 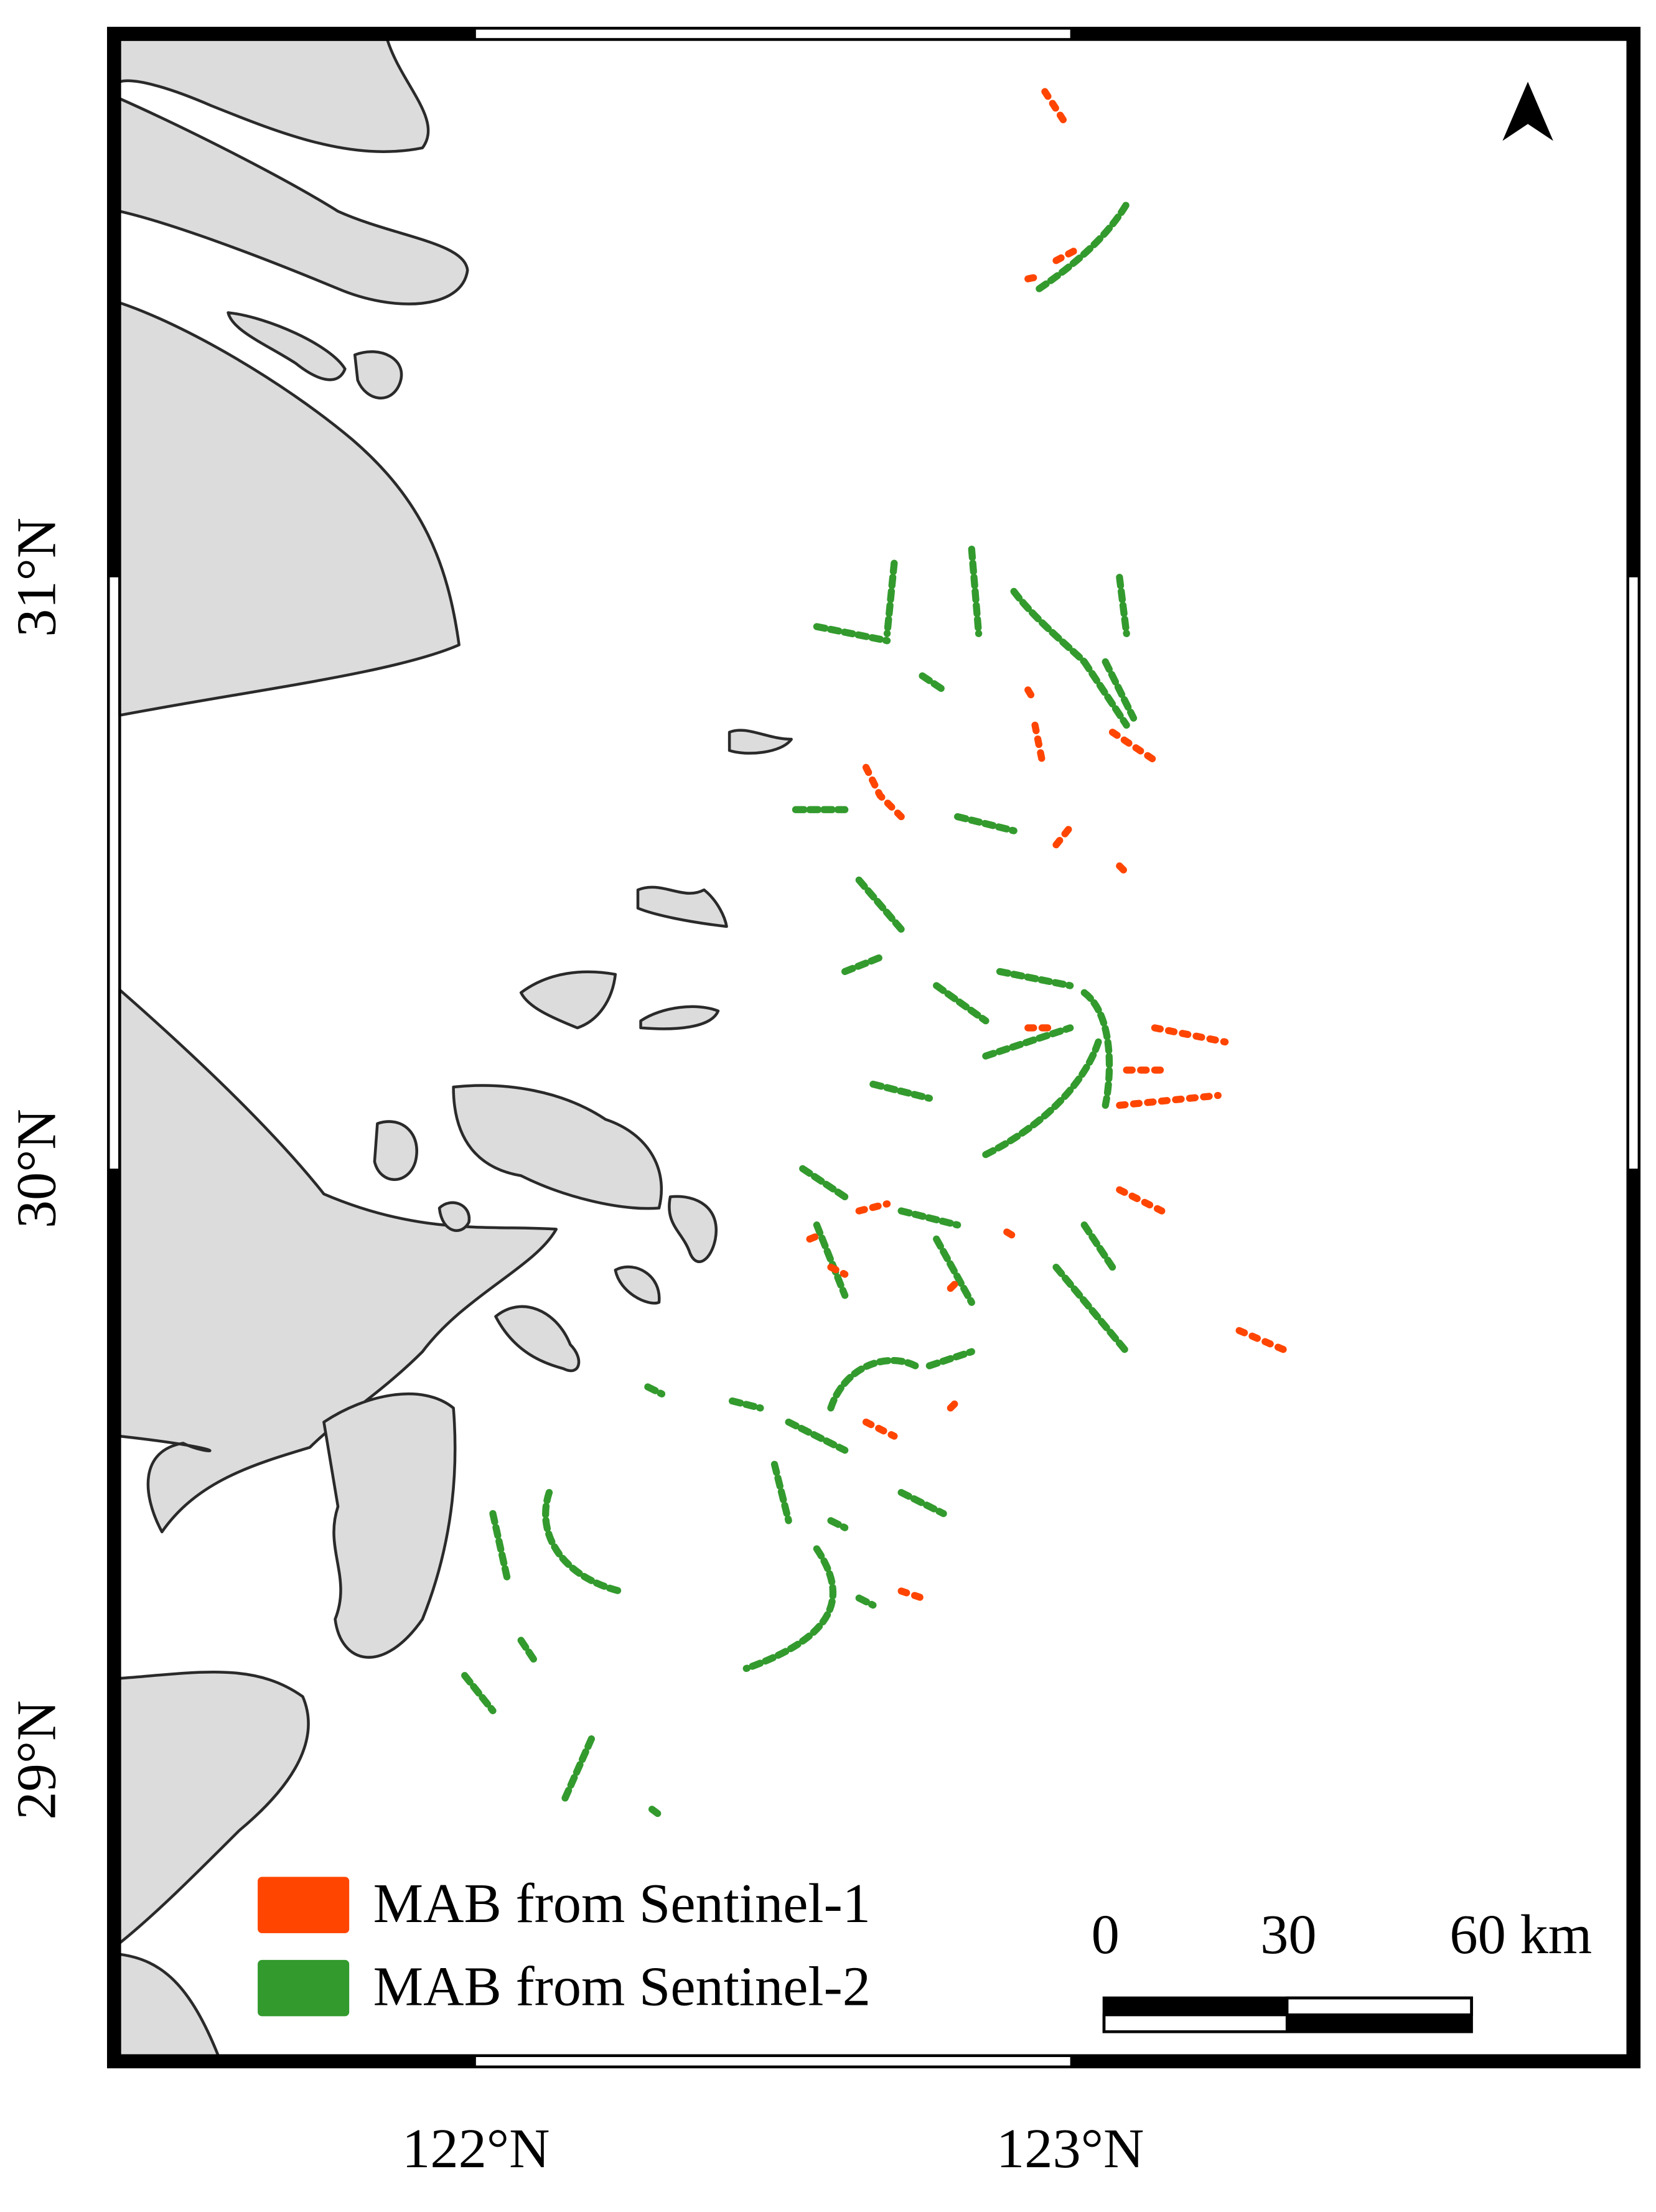 What do you see at coordinates (1342, 1968) in the screenshot?
I see `scale-bar: 0 30 60 km` at bounding box center [1342, 1968].